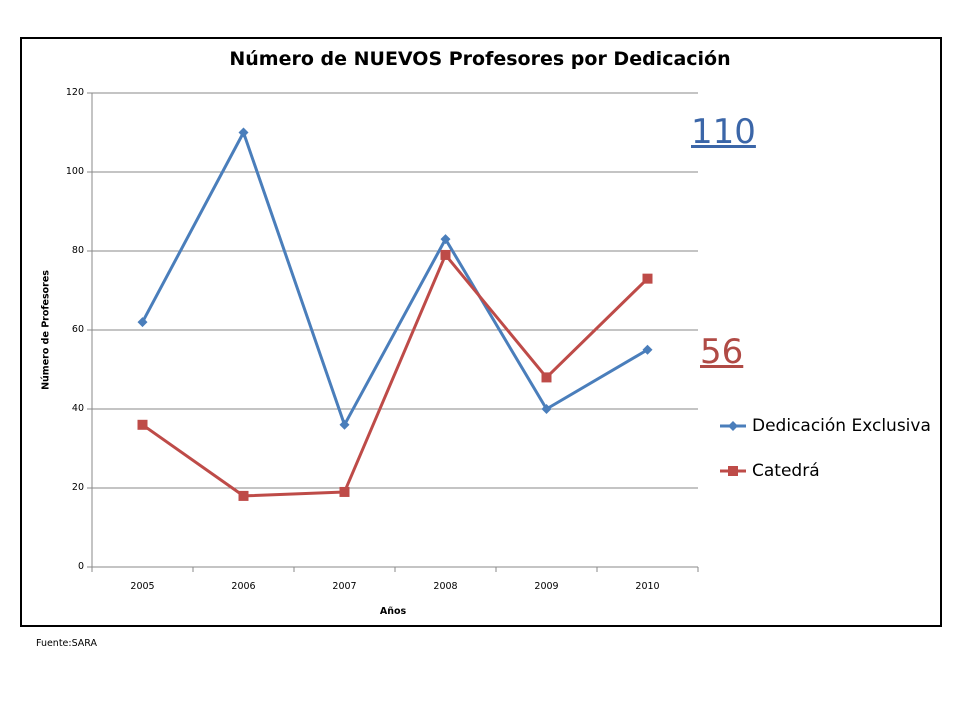 Image resolution: width=960 pixels, height=720 pixels. I want to click on y-tick-label: 20, so click(77, 487).